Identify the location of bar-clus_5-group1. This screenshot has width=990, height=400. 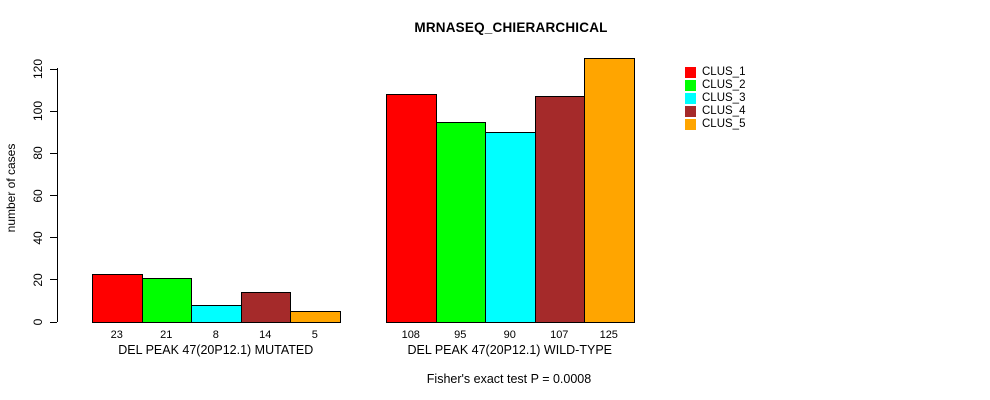
(315, 317).